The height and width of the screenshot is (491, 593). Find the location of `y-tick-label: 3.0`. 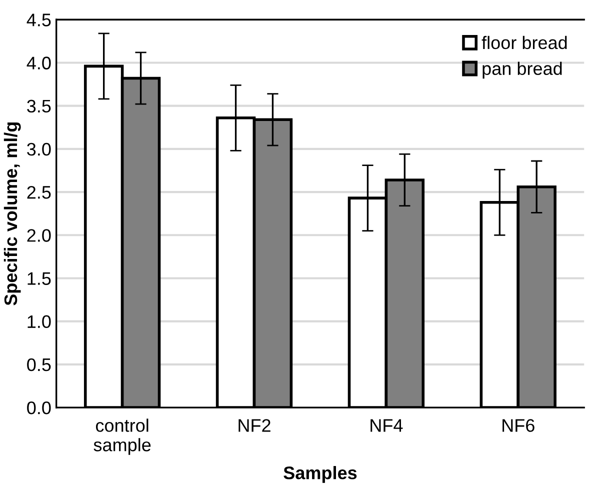

y-tick-label: 3.0 is located at coordinates (39, 149).